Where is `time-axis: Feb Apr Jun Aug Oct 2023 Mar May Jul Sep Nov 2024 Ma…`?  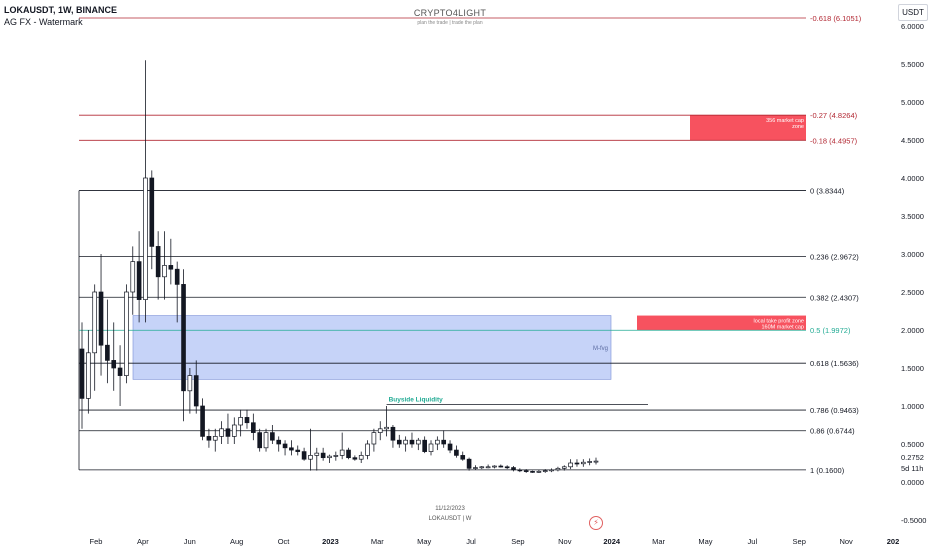
time-axis: Feb Apr Jun Aug Oct 2023 Mar May Jul Sep Nov 2024 Ma… is located at coordinates (495, 541).